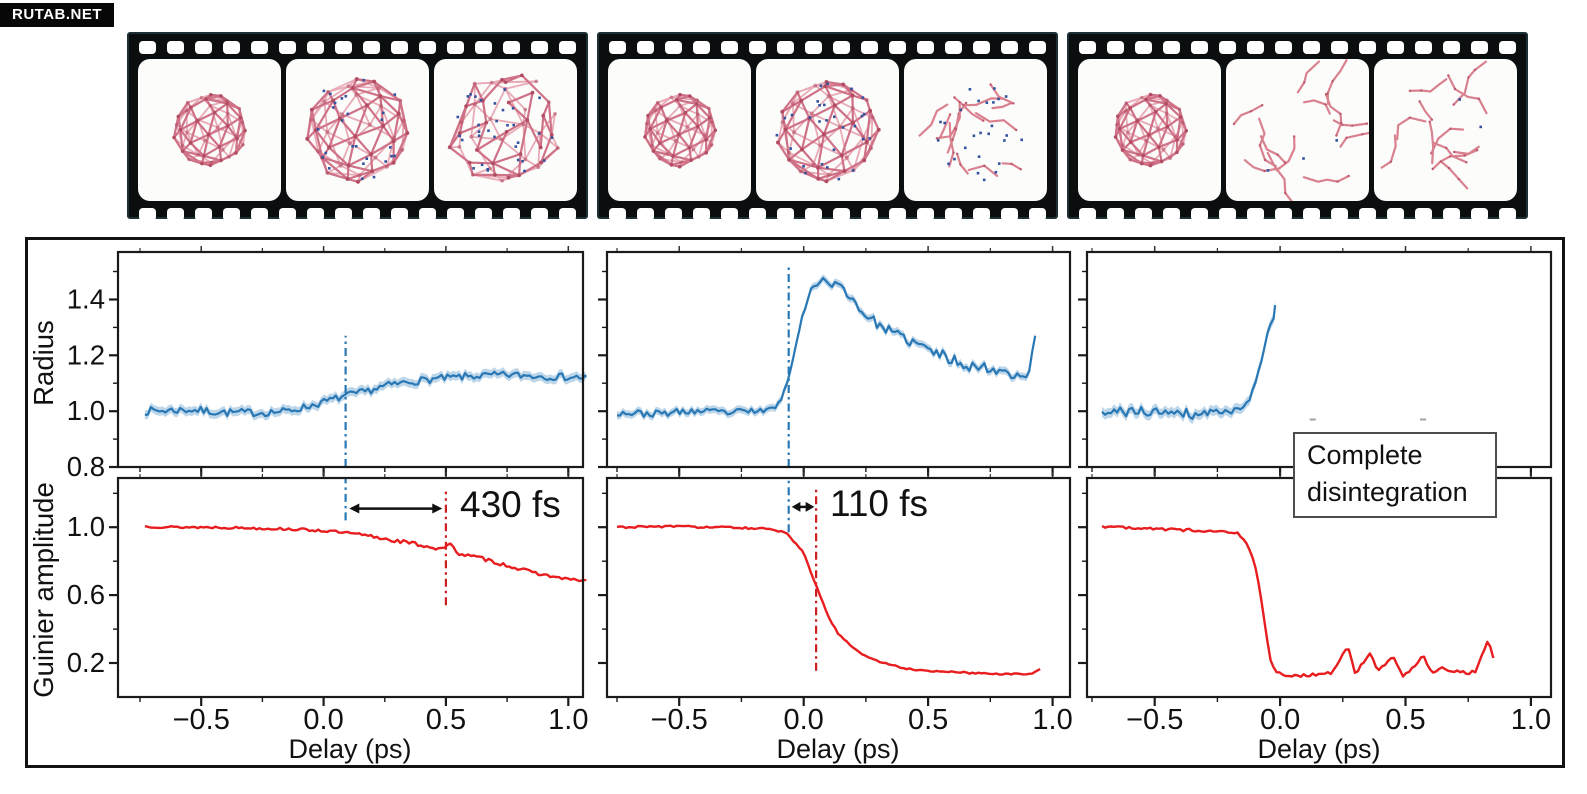 Image resolution: width=1587 pixels, height=794 pixels. I want to click on y-tick-label: 0.6, so click(86, 594).